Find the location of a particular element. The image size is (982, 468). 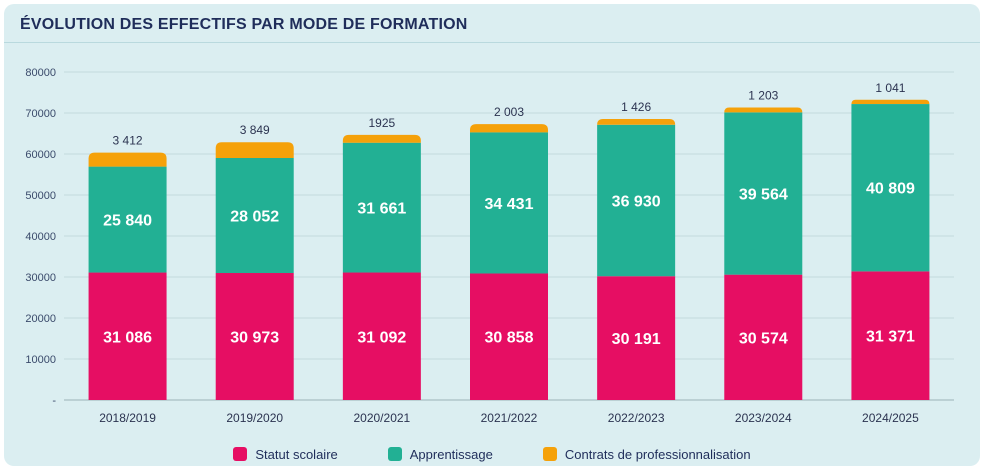

data-label-apprentissage: 28 052 is located at coordinates (254, 217).